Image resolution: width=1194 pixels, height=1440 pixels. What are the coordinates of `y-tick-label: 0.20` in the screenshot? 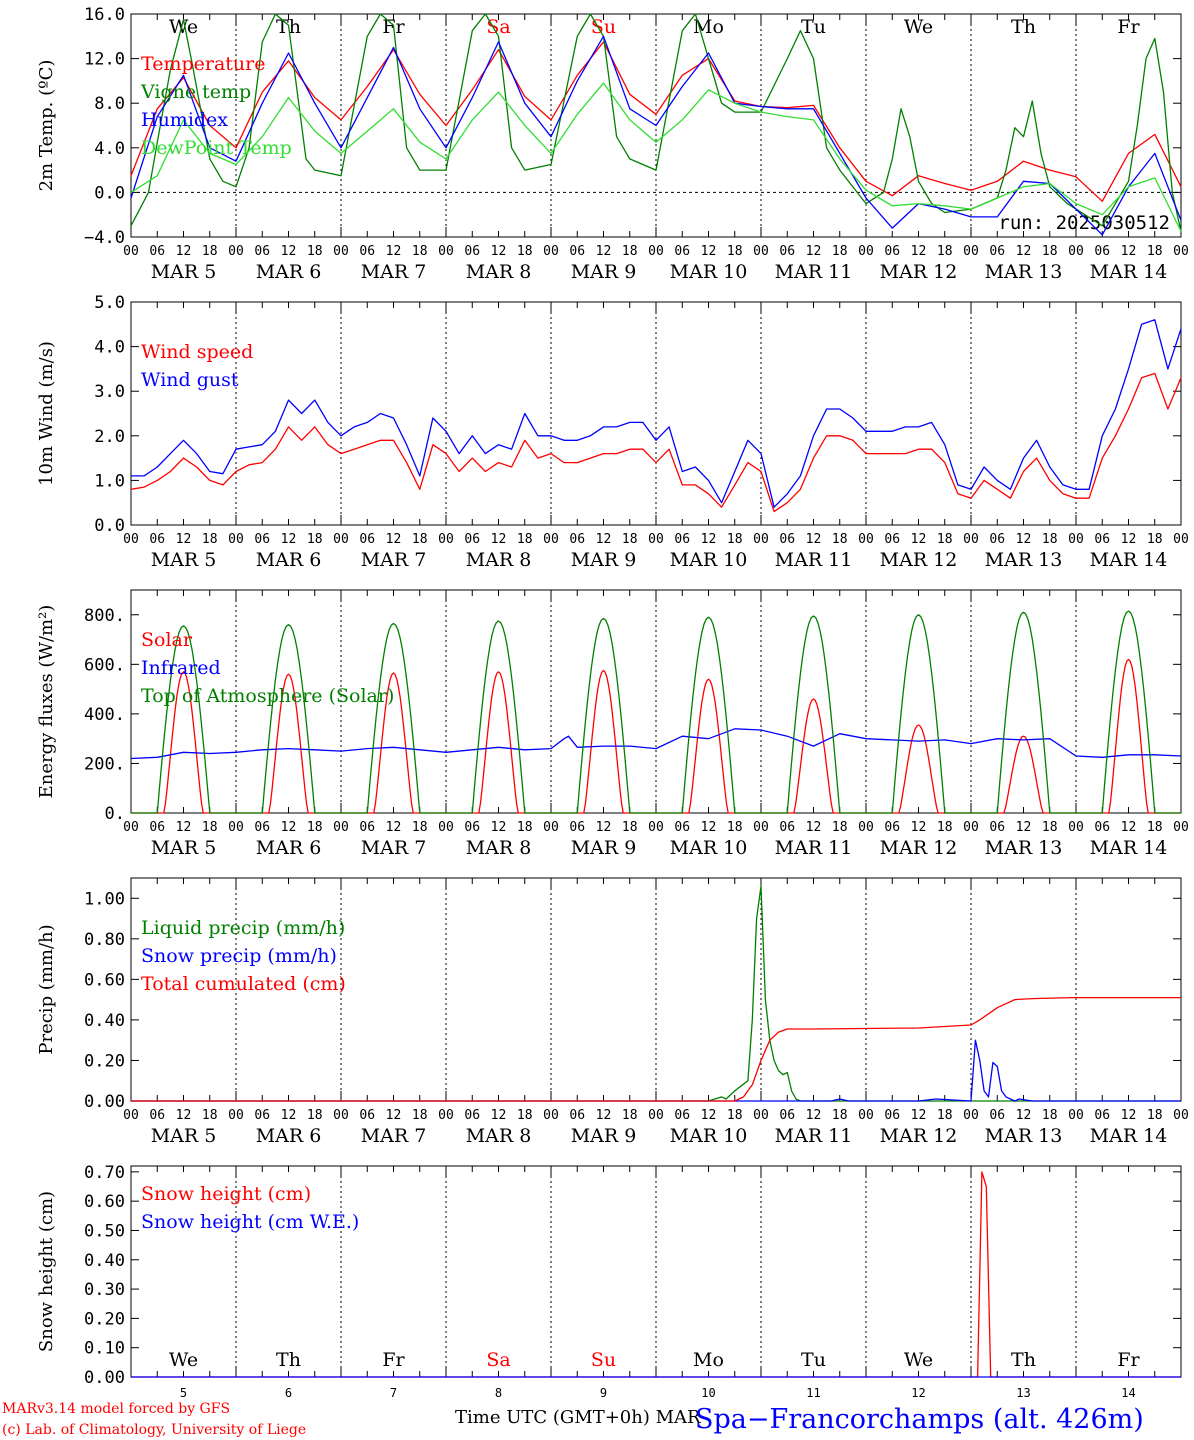 It's located at (104, 1061).